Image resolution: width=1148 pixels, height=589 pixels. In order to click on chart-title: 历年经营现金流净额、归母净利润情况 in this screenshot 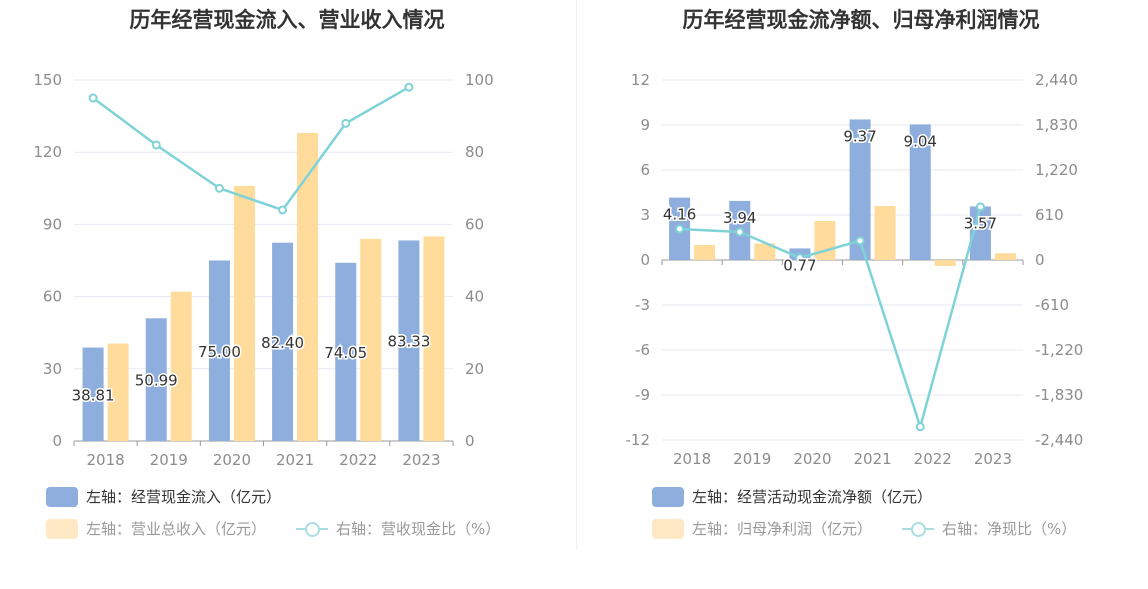, I will do `click(861, 20)`.